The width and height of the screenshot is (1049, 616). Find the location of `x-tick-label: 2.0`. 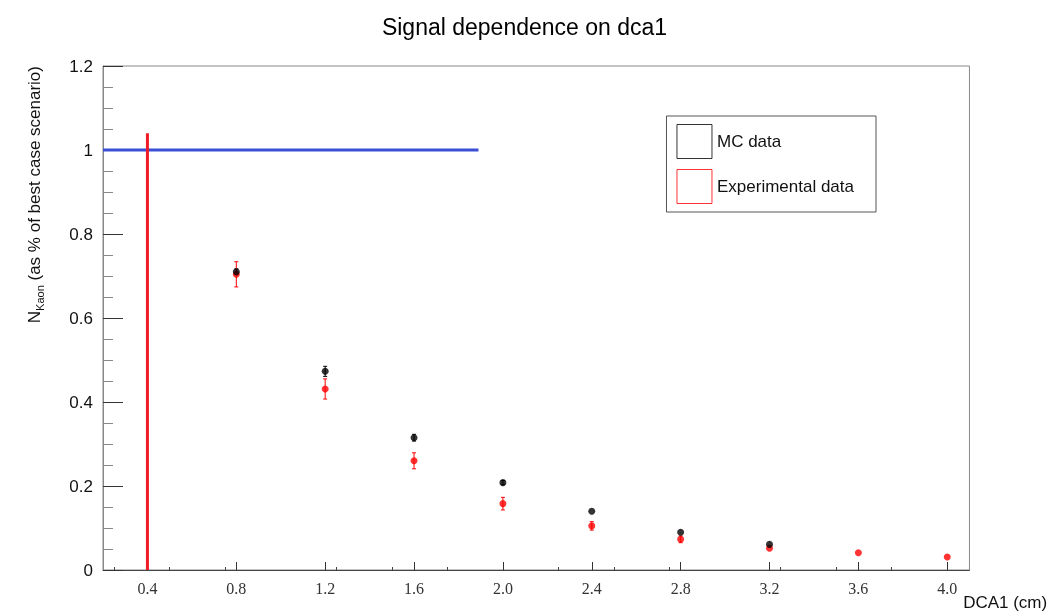

x-tick-label: 2.0 is located at coordinates (502, 588).